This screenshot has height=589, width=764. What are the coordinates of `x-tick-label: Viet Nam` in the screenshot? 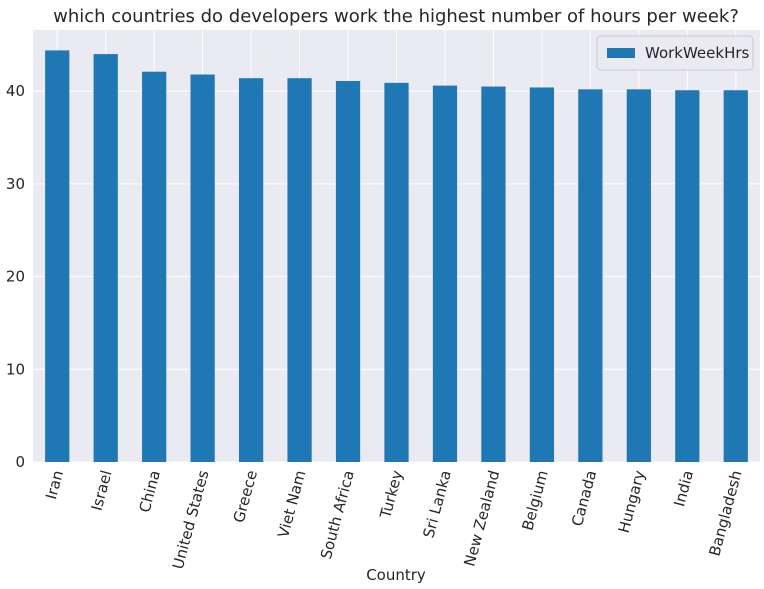 It's located at (291, 503).